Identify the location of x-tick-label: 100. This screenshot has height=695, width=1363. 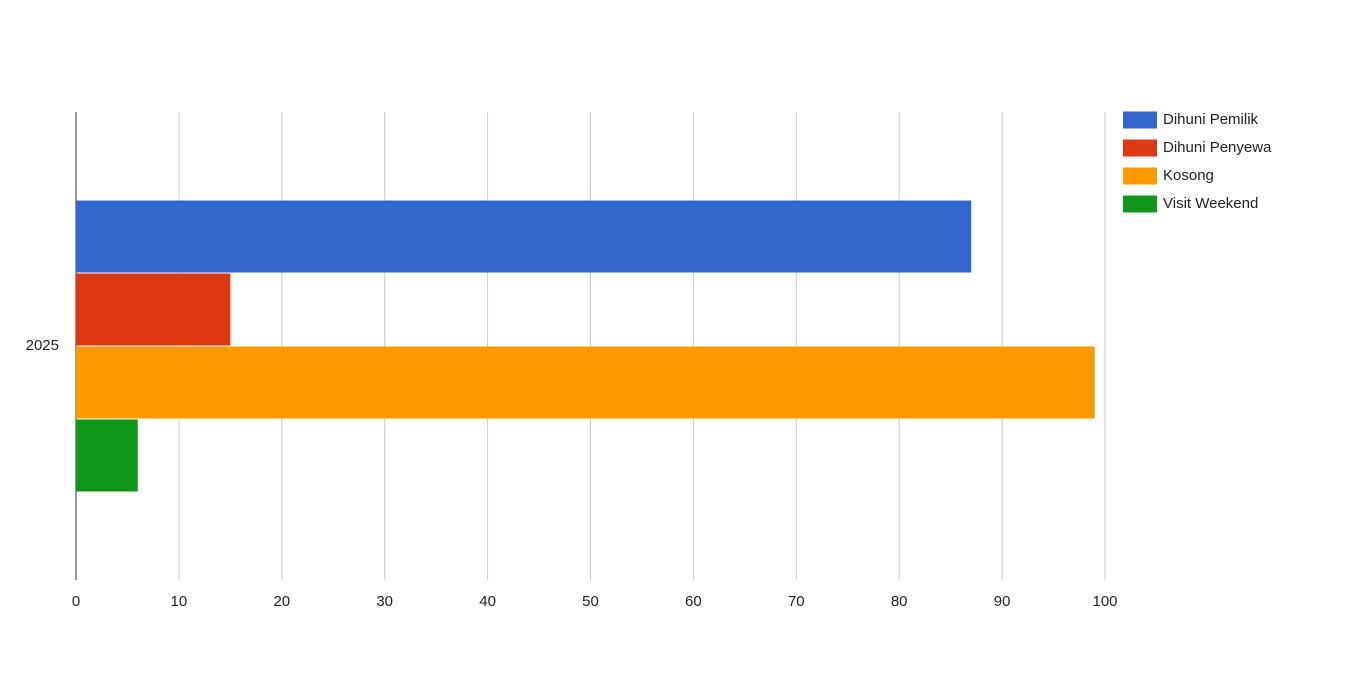
(1104, 601).